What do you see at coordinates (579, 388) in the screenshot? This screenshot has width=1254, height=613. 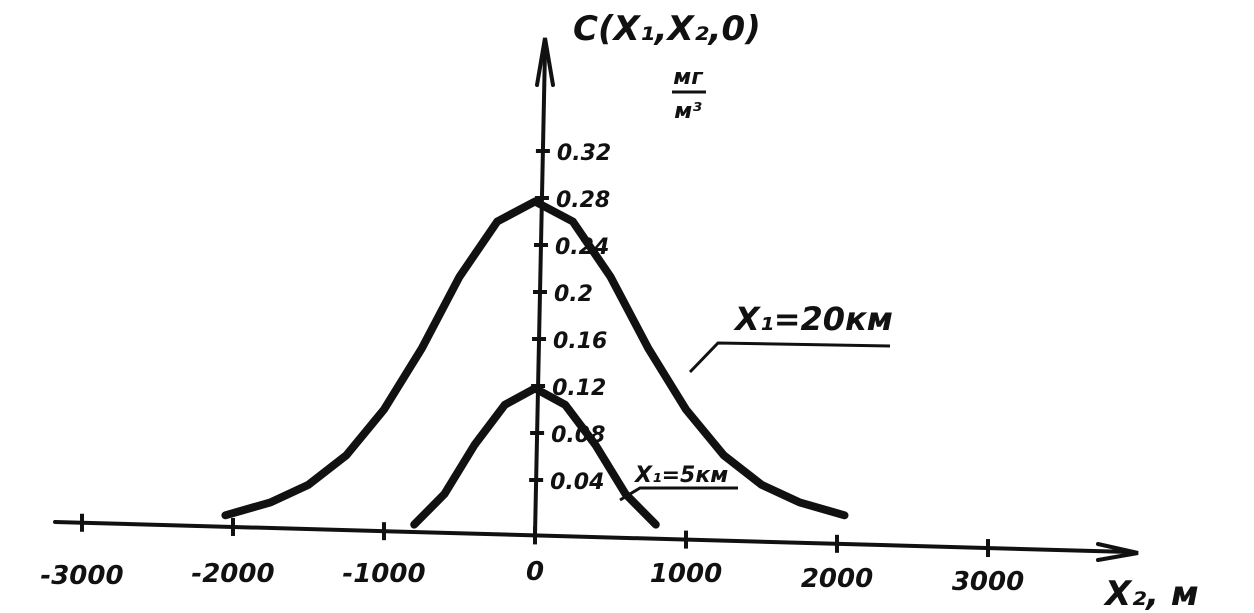 I see `y-tick-label: 0.12` at bounding box center [579, 388].